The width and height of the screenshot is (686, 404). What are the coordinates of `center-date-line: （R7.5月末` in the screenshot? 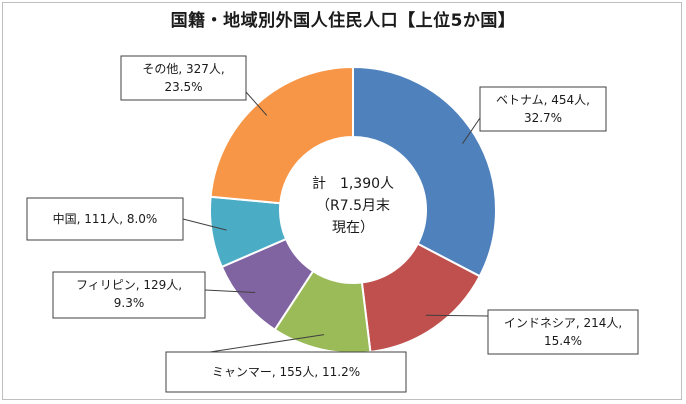 It's located at (353, 206).